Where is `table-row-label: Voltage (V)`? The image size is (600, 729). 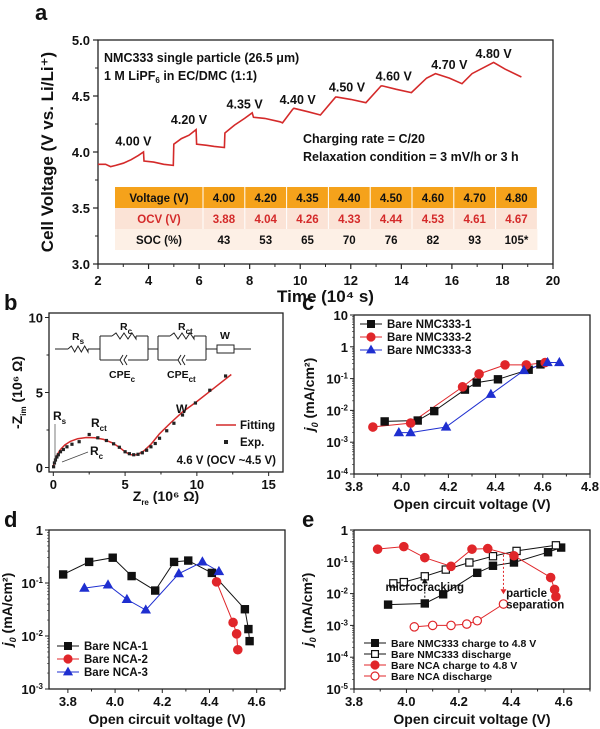 table-row-label: Voltage (V) is located at coordinates (158, 199).